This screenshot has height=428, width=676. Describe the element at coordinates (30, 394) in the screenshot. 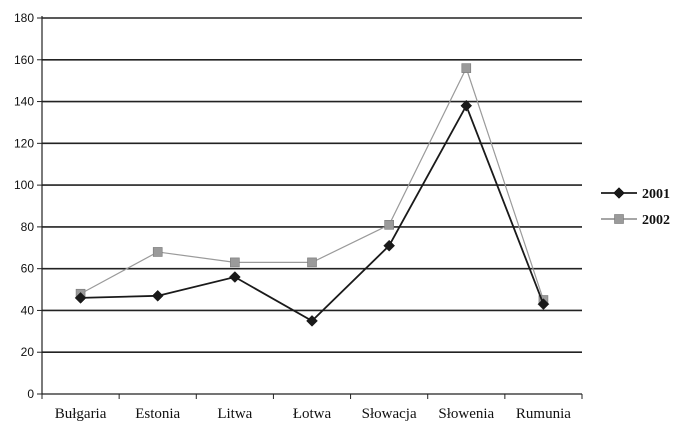

I see `y-tick-label: 0` at that location.